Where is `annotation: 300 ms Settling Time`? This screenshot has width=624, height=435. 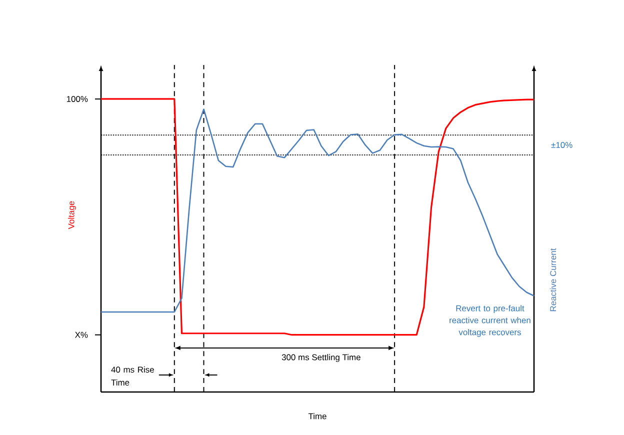
annotation: 300 ms Settling Time is located at coordinates (321, 358).